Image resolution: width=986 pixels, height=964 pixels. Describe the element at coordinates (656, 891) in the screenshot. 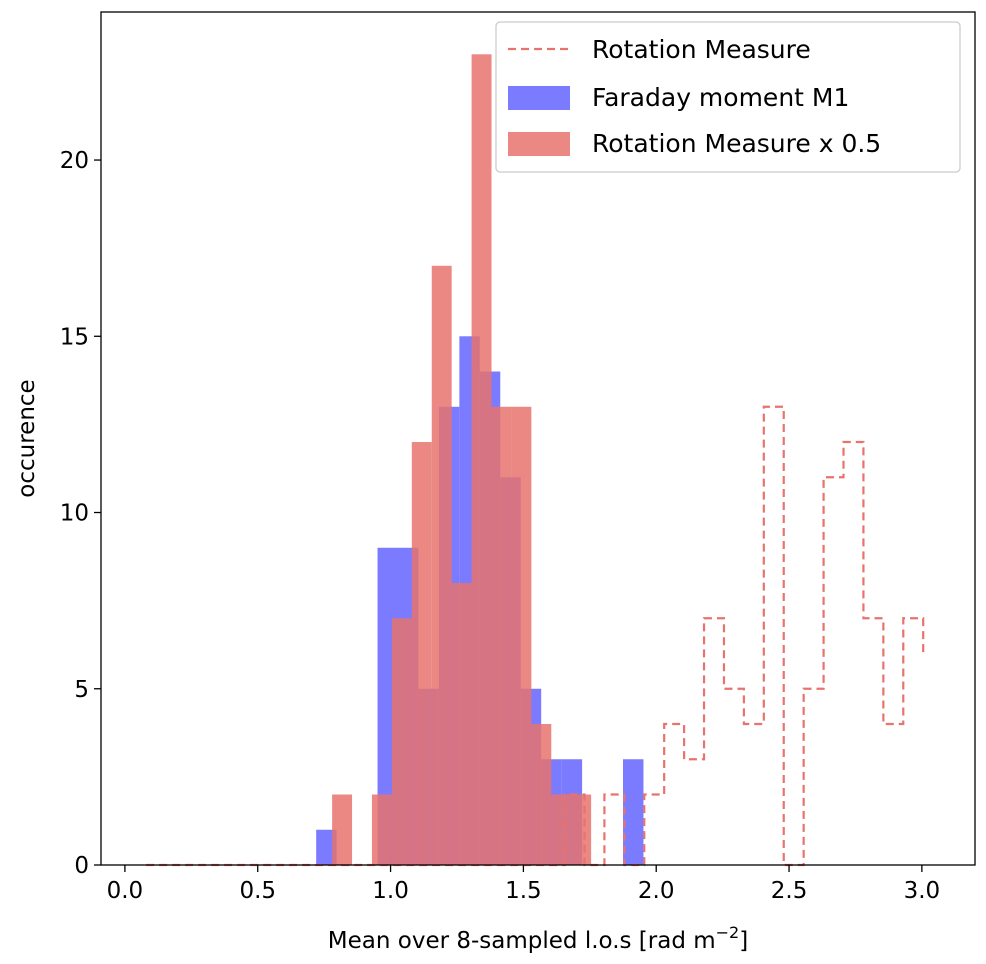

I see `x-tick-label: 2.0` at that location.